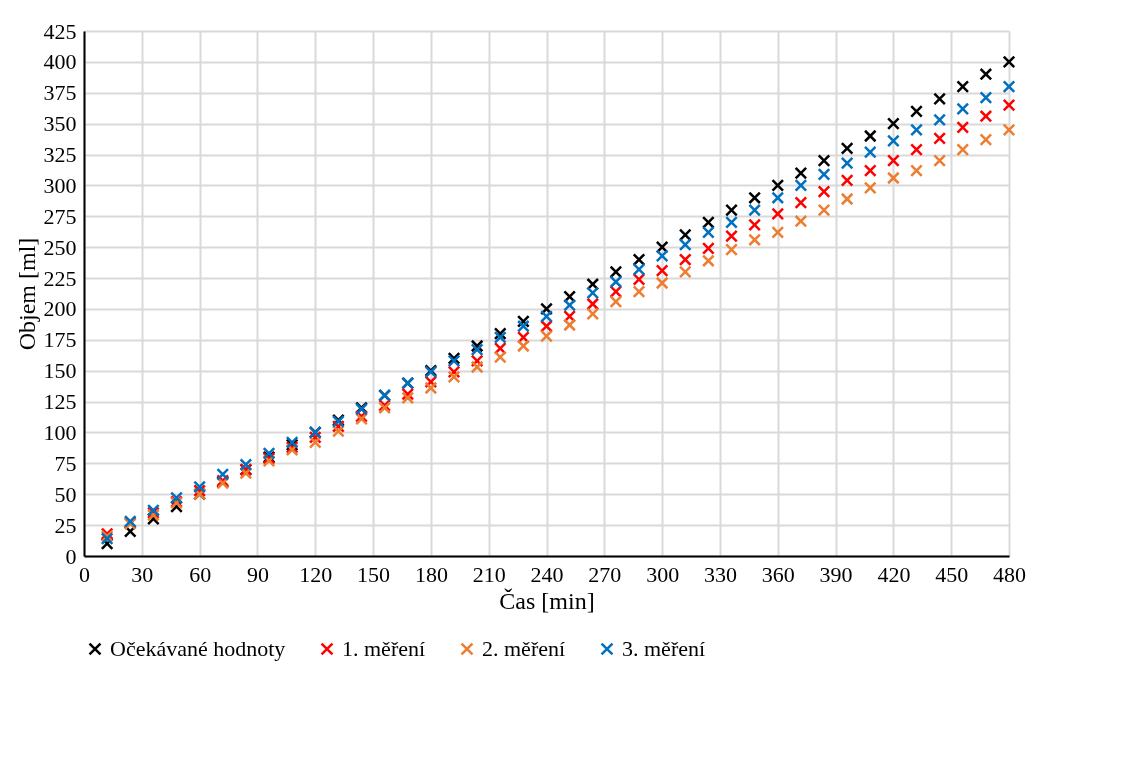  Describe the element at coordinates (664, 648) in the screenshot. I see `legend-label: 3. měření` at that location.